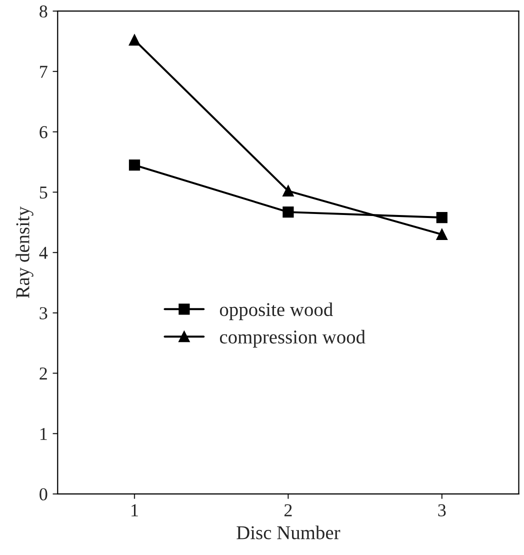  I want to click on y-tick-label: 0, so click(44, 494).